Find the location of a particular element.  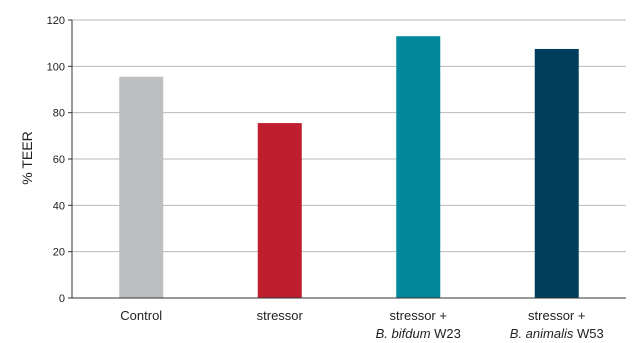

x-category-strain: W53 is located at coordinates (588, 333).